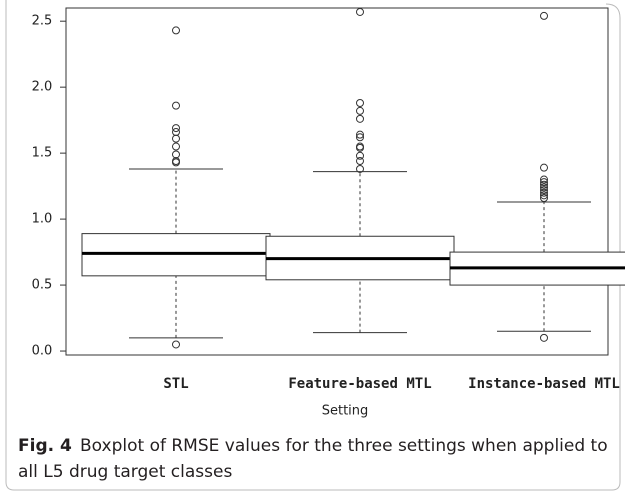 The height and width of the screenshot is (496, 625). What do you see at coordinates (345, 411) in the screenshot?
I see `x-axis-label: Setting` at bounding box center [345, 411].